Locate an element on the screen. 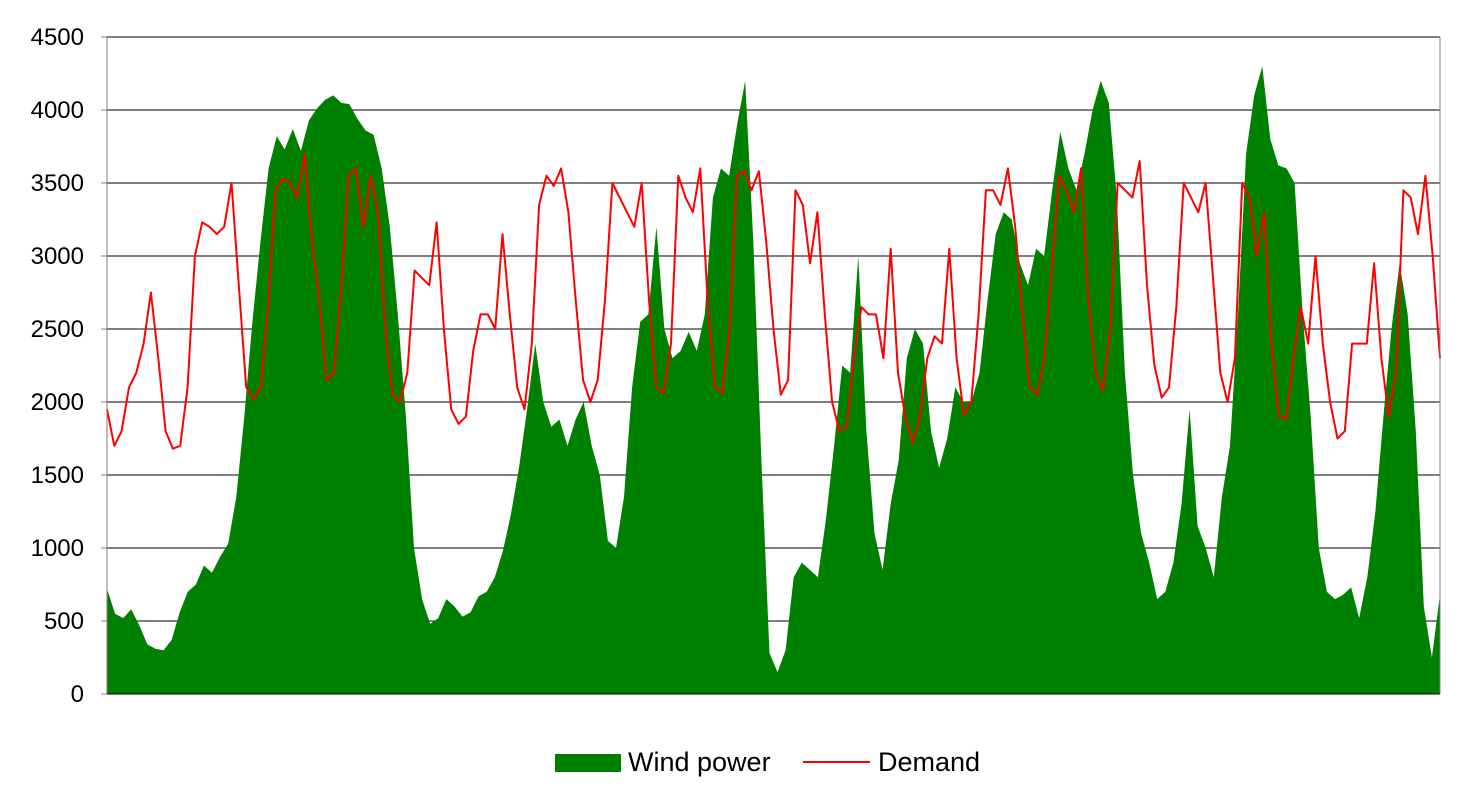  y-tick-label-1500: 1500 is located at coordinates (57, 475).